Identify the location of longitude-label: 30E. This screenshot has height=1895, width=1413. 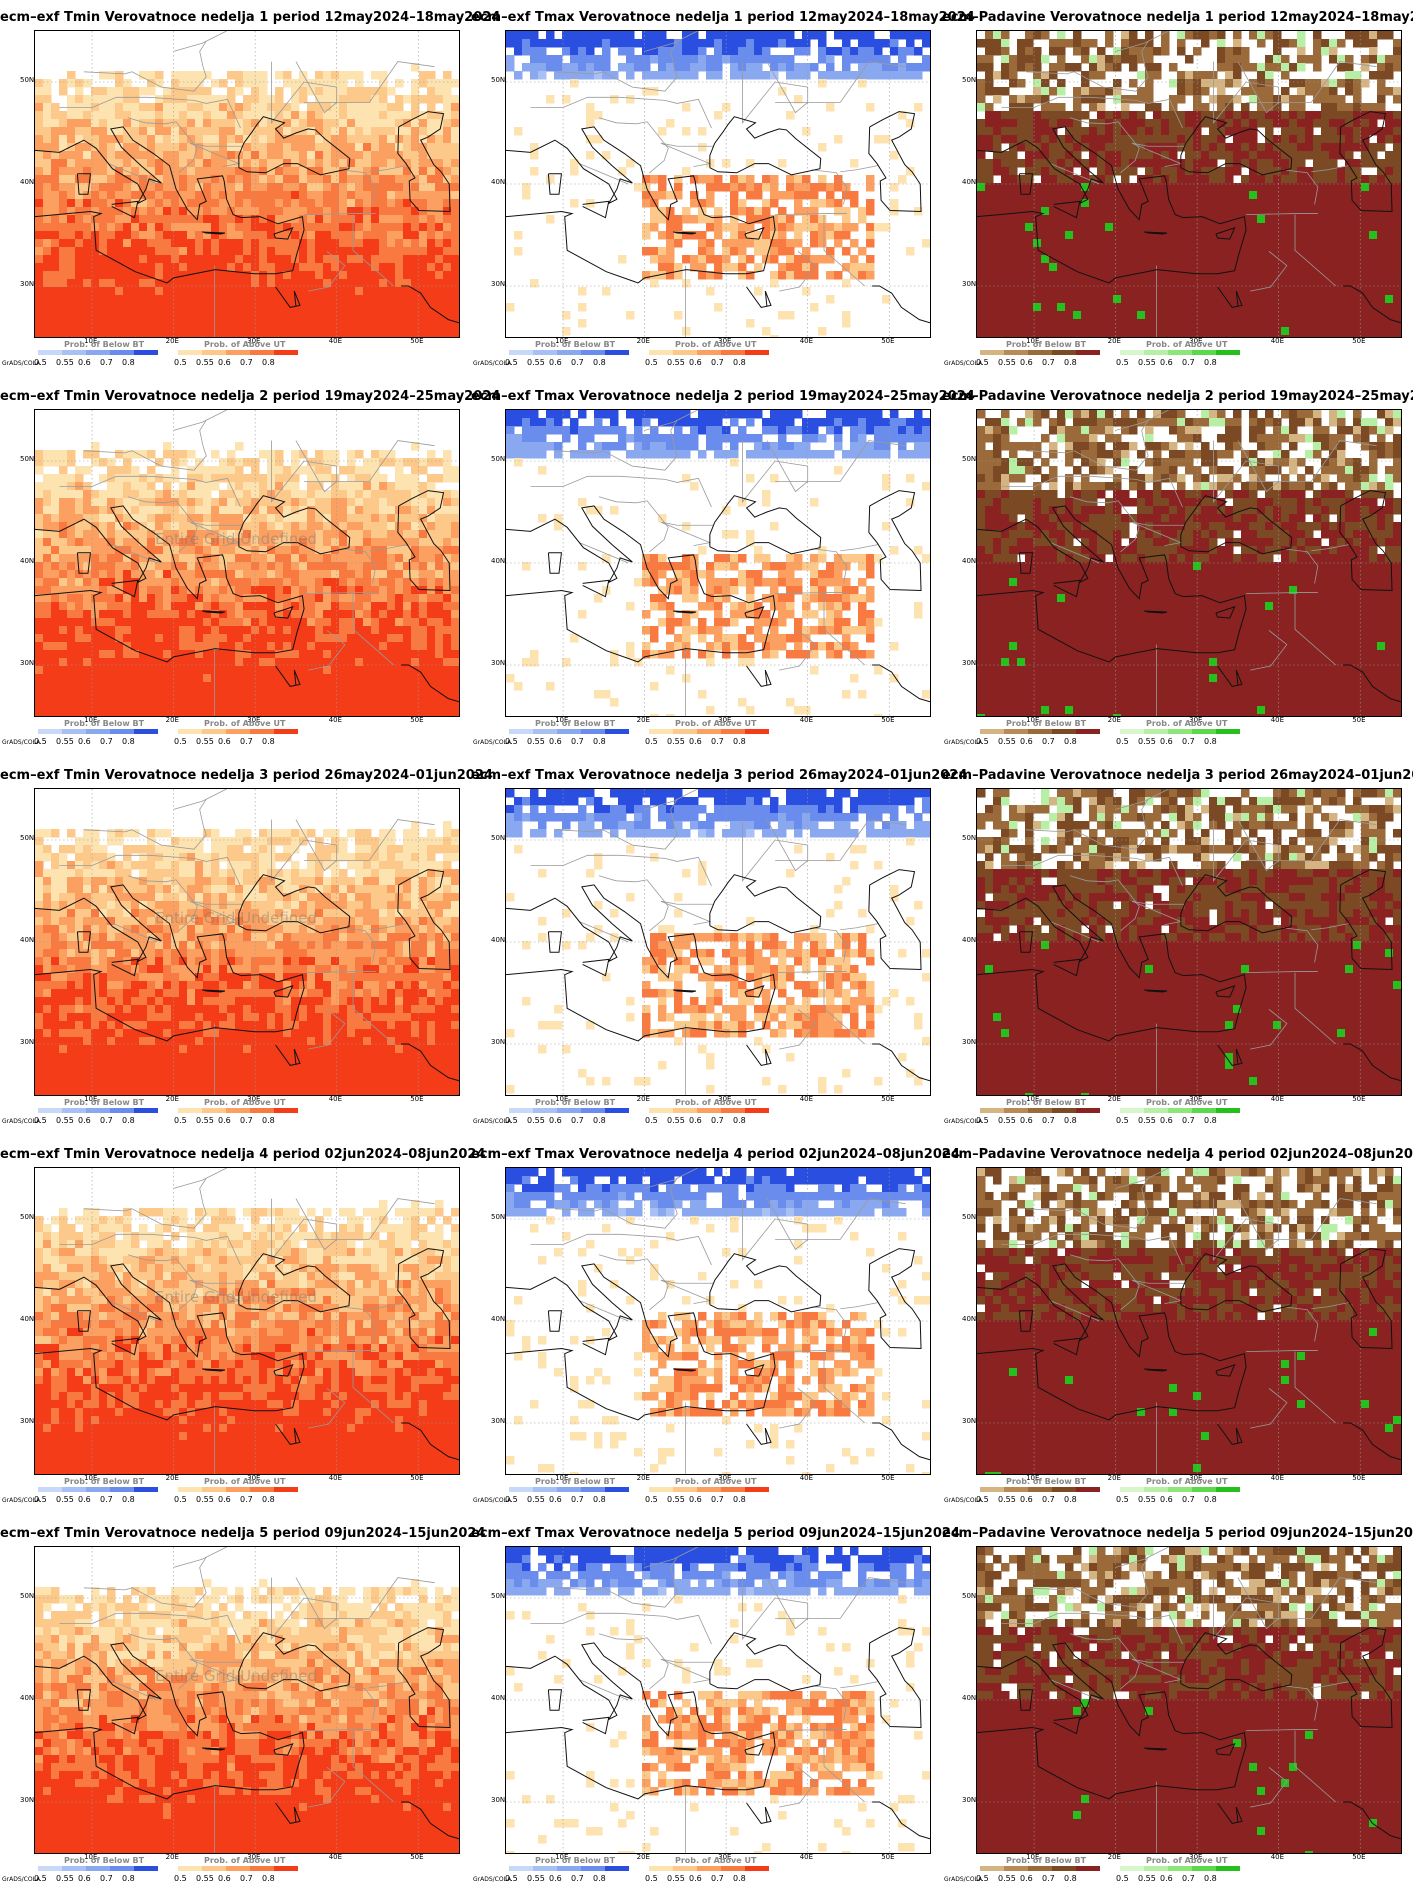
(1195, 341).